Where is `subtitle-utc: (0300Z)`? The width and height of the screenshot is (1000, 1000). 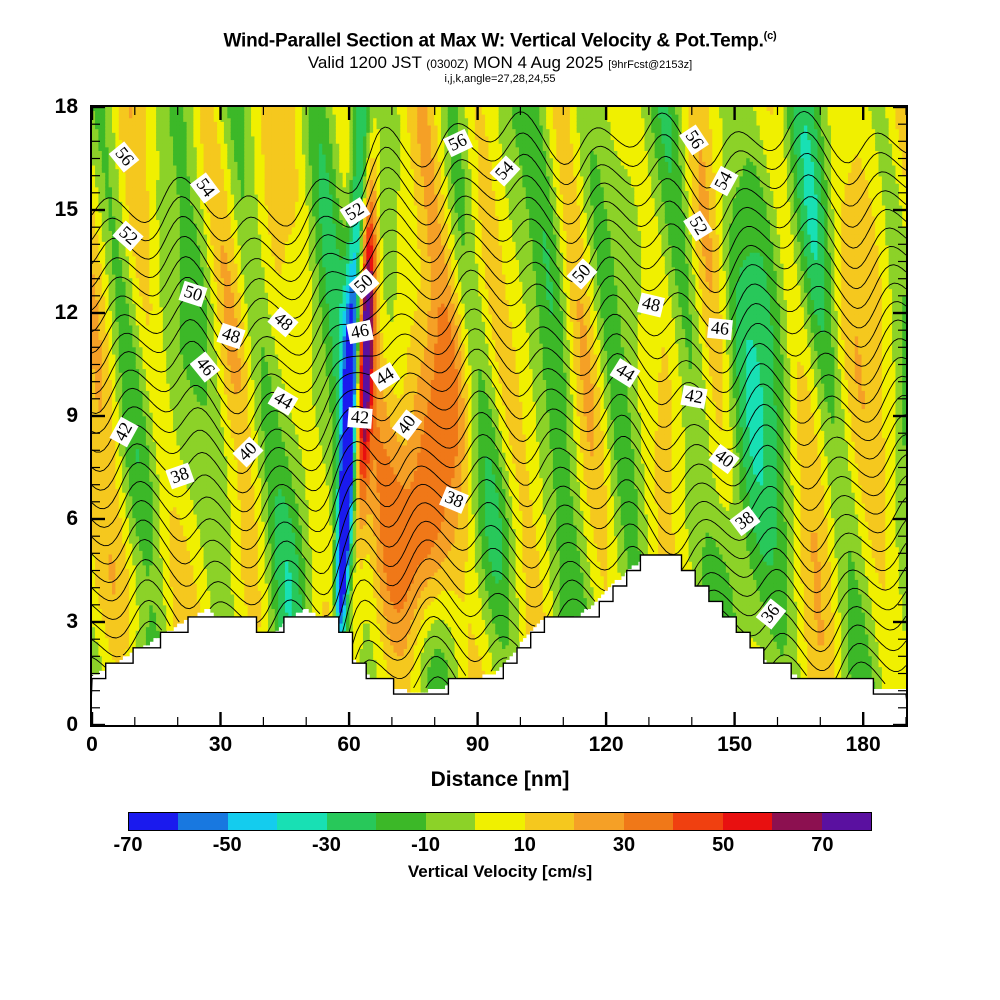 subtitle-utc: (0300Z) is located at coordinates (447, 64).